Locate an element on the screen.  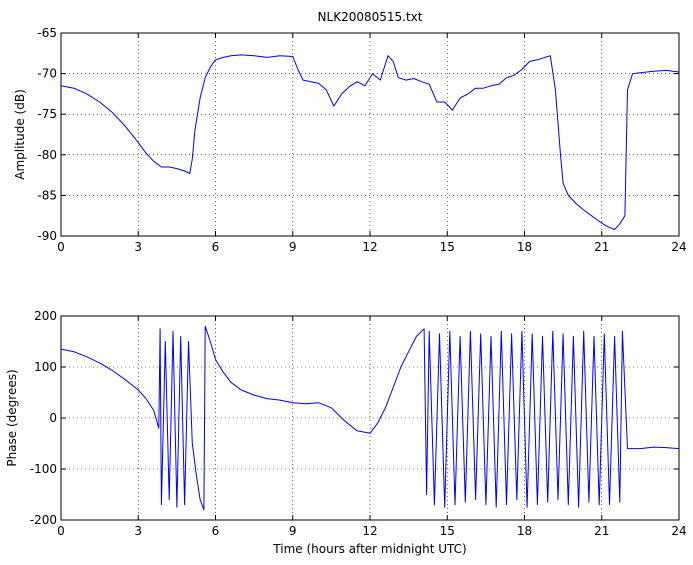
phase-x-tick-label: 12 is located at coordinates (369, 531).